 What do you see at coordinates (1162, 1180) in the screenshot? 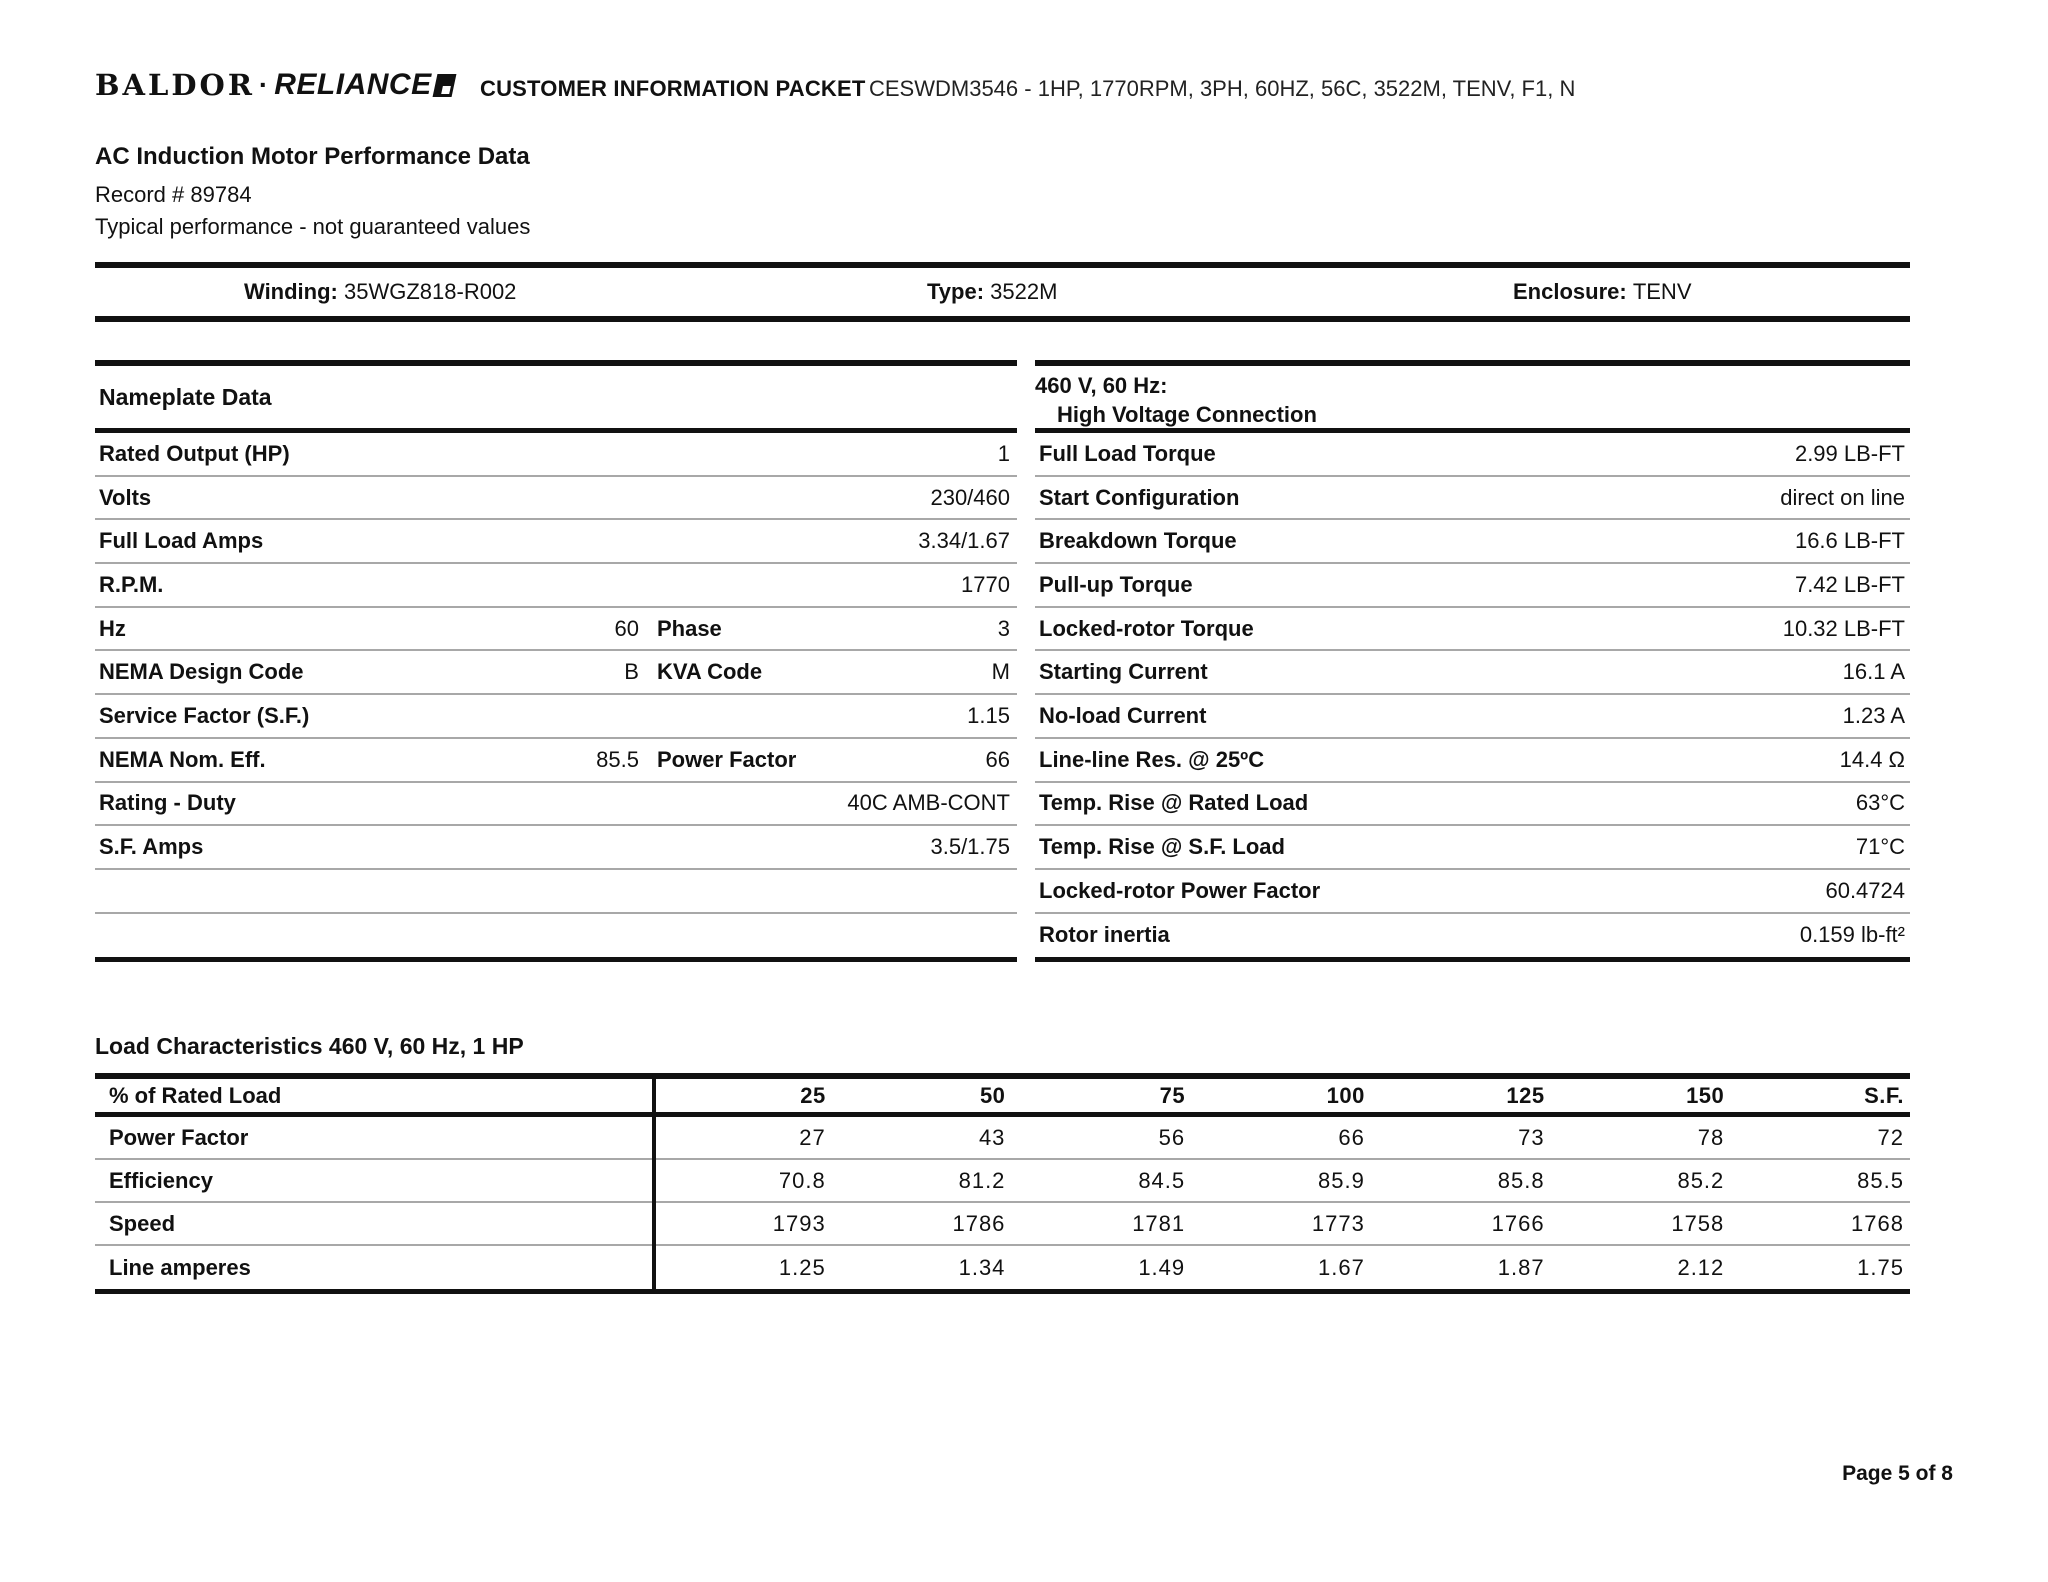
I see `cell-value: 84.5` at bounding box center [1162, 1180].